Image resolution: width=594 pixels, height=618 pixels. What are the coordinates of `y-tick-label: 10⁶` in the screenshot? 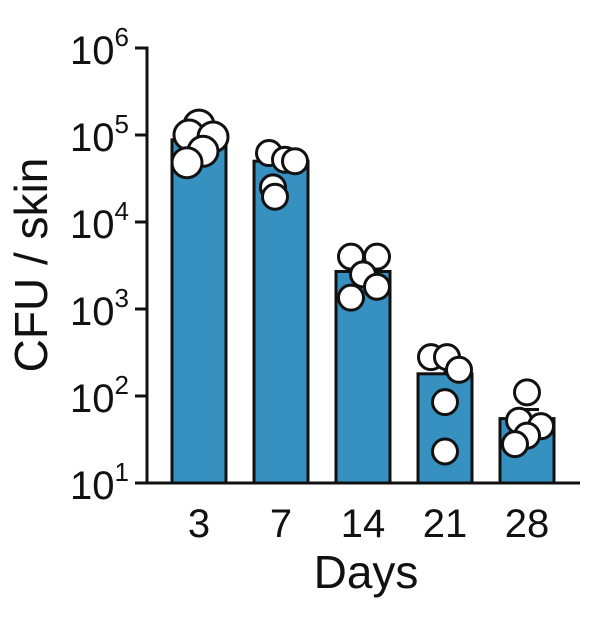 It's located at (99, 47).